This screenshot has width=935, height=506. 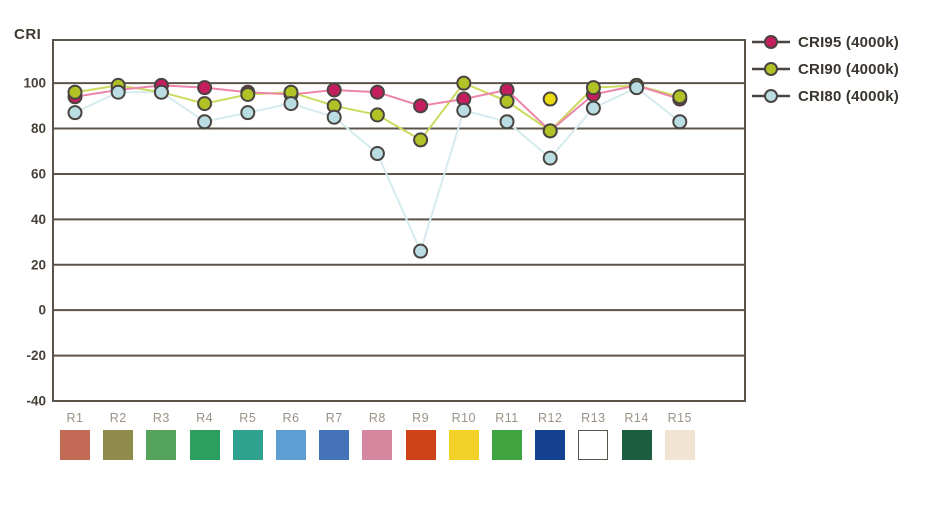 I want to click on marker-cri80-r5, so click(x=248, y=113).